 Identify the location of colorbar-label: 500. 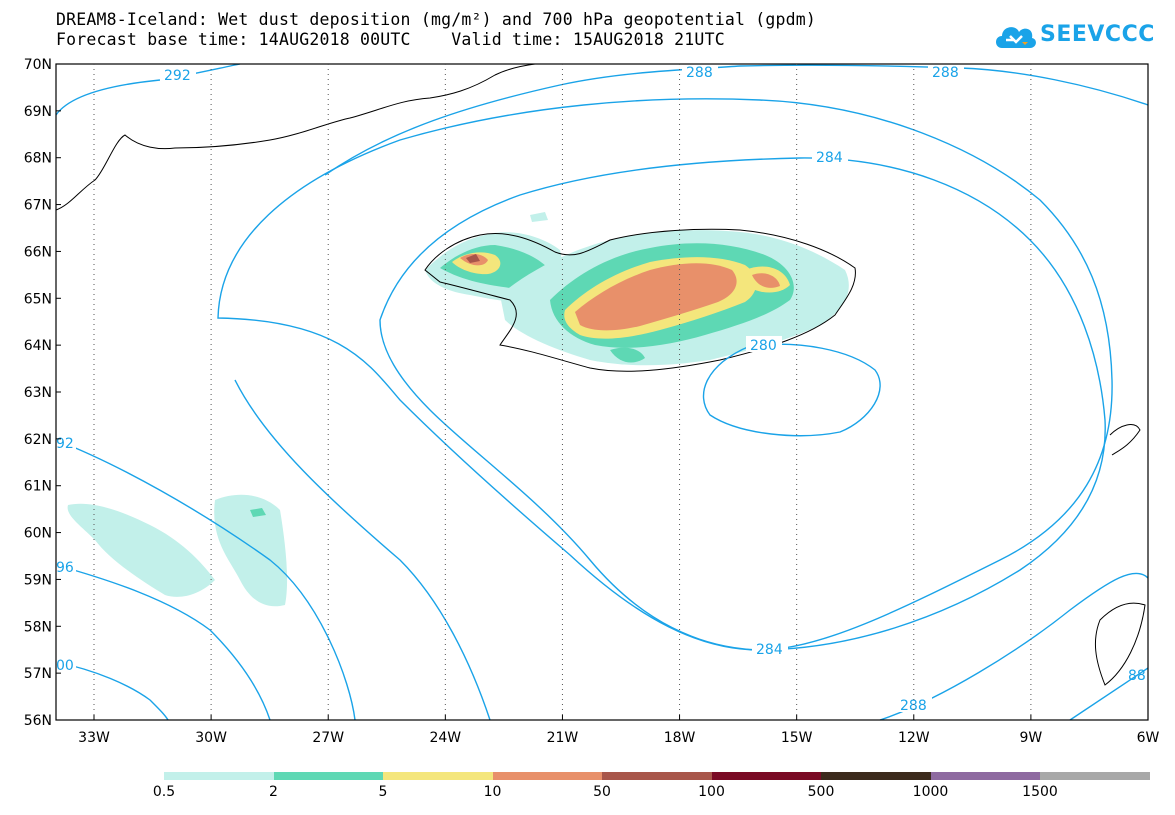
(821, 792).